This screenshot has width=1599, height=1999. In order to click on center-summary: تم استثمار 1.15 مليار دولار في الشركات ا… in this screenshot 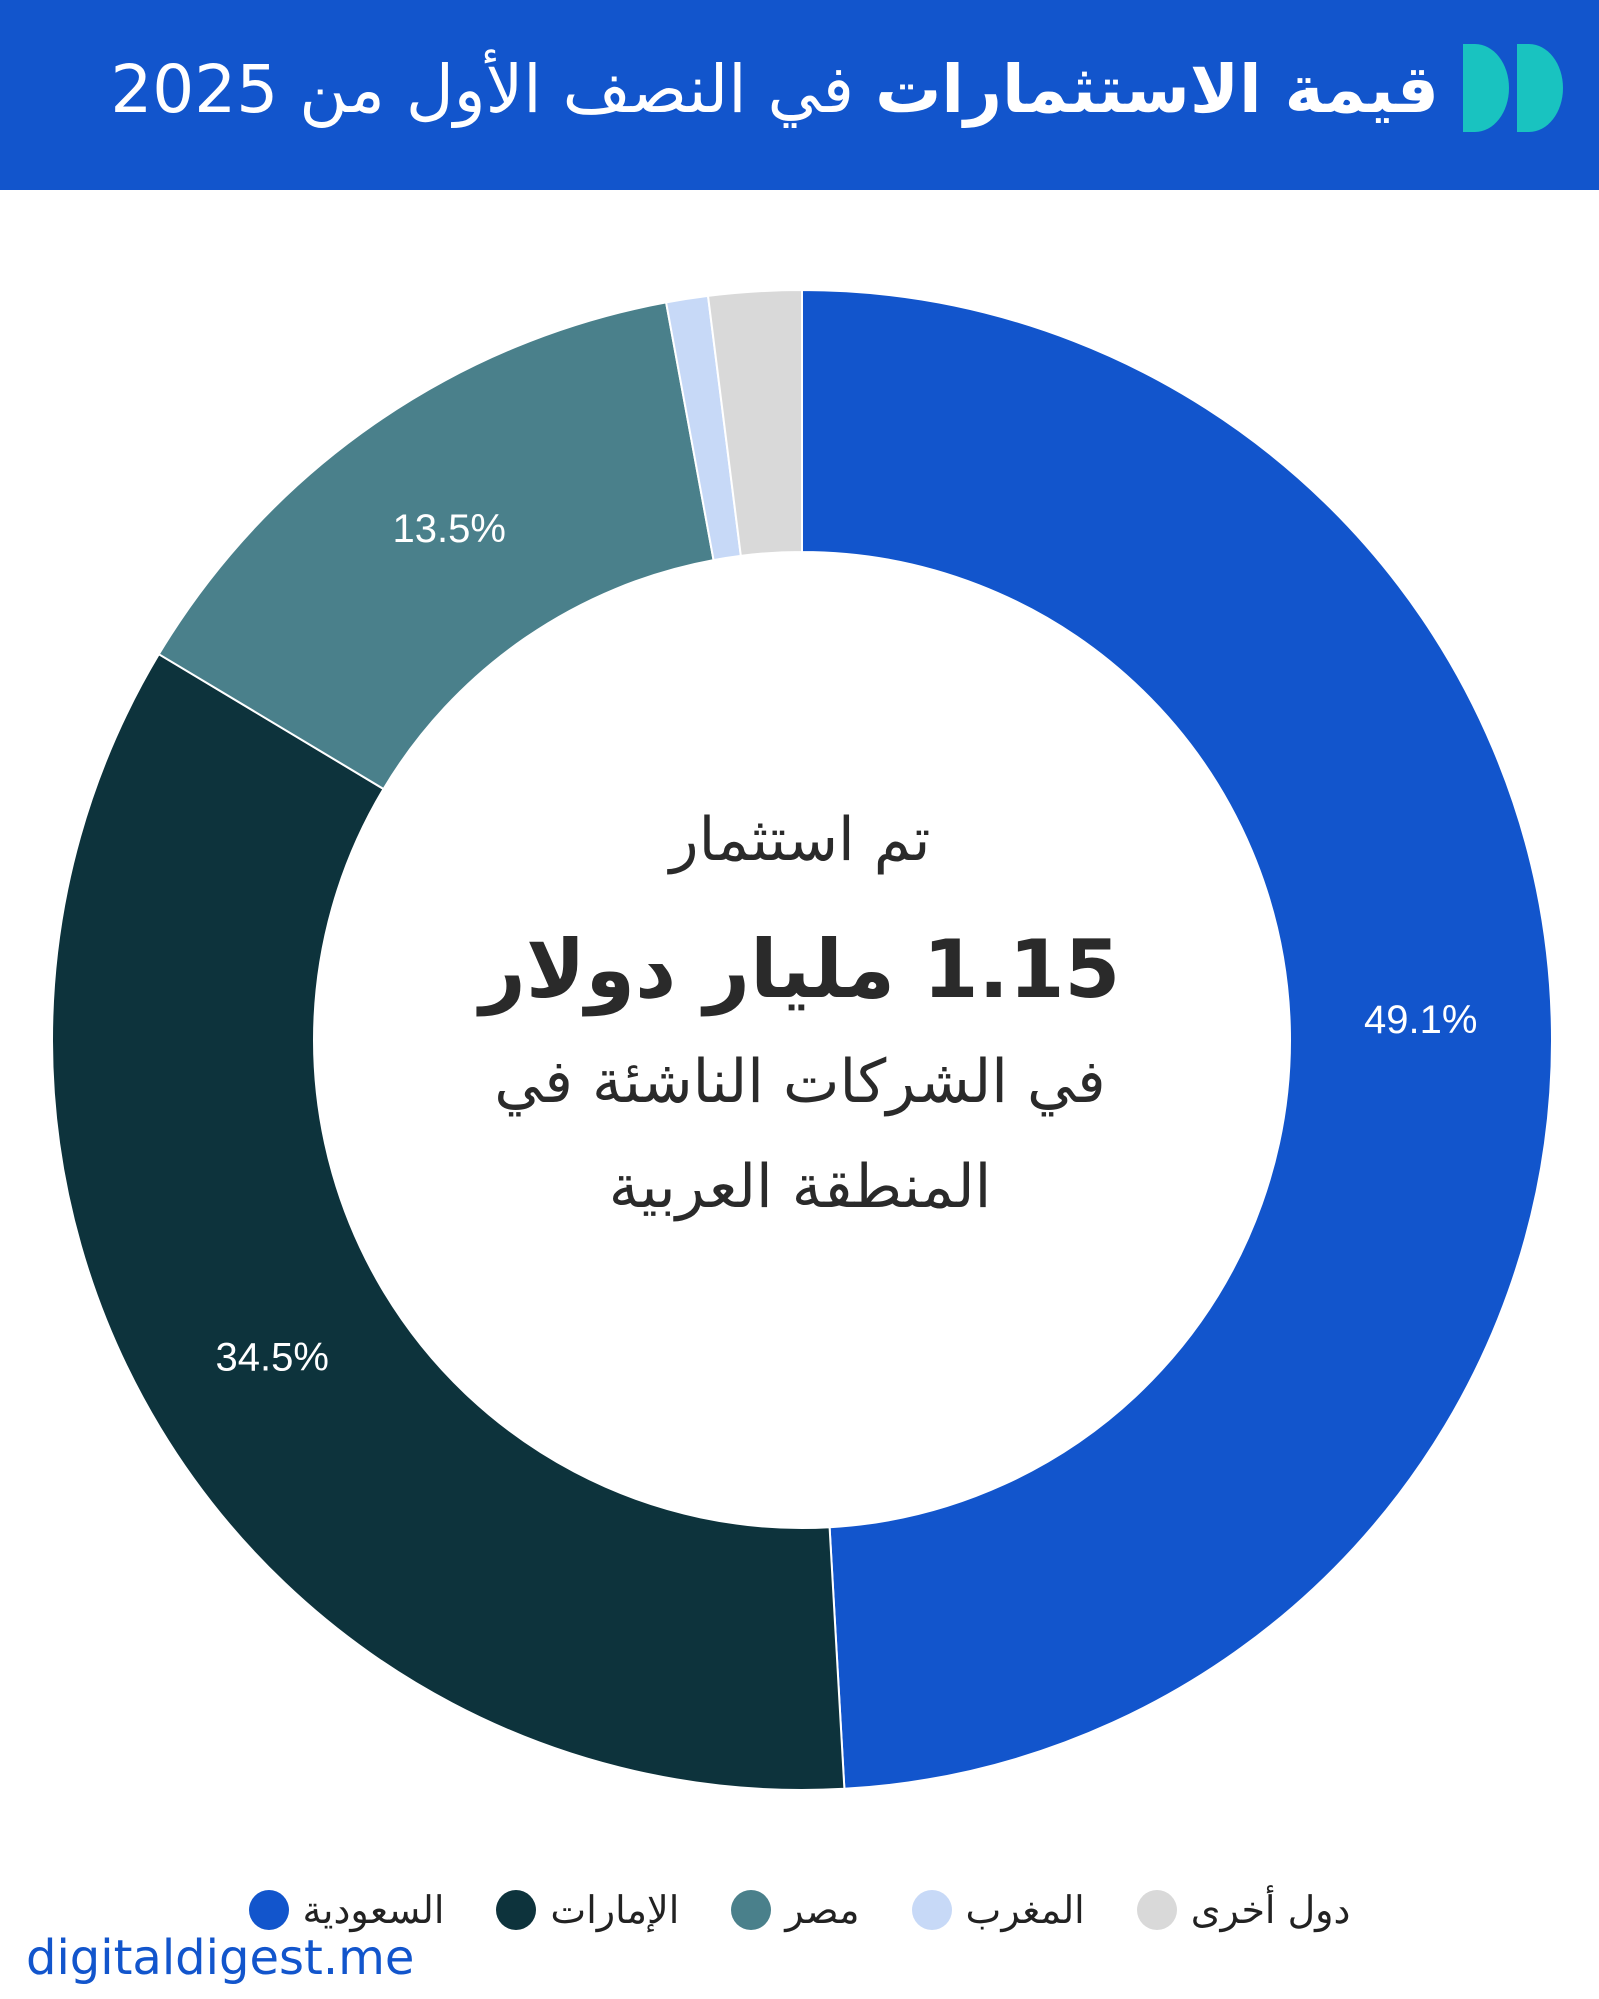, I will do `click(800, 1020)`.